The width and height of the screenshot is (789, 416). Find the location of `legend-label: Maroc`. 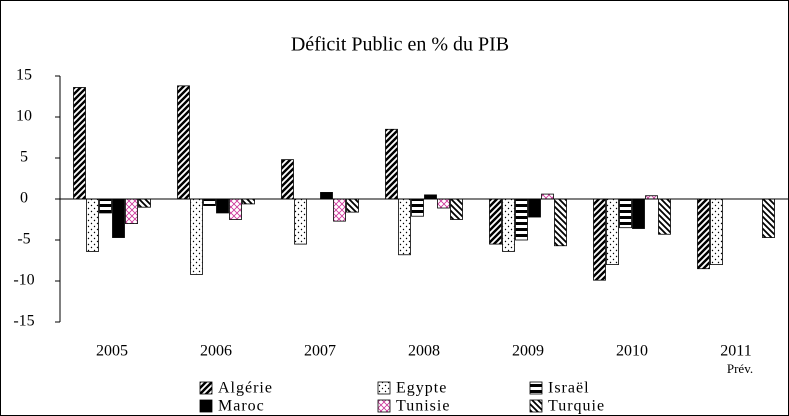

legend-label: Maroc is located at coordinates (241, 406).